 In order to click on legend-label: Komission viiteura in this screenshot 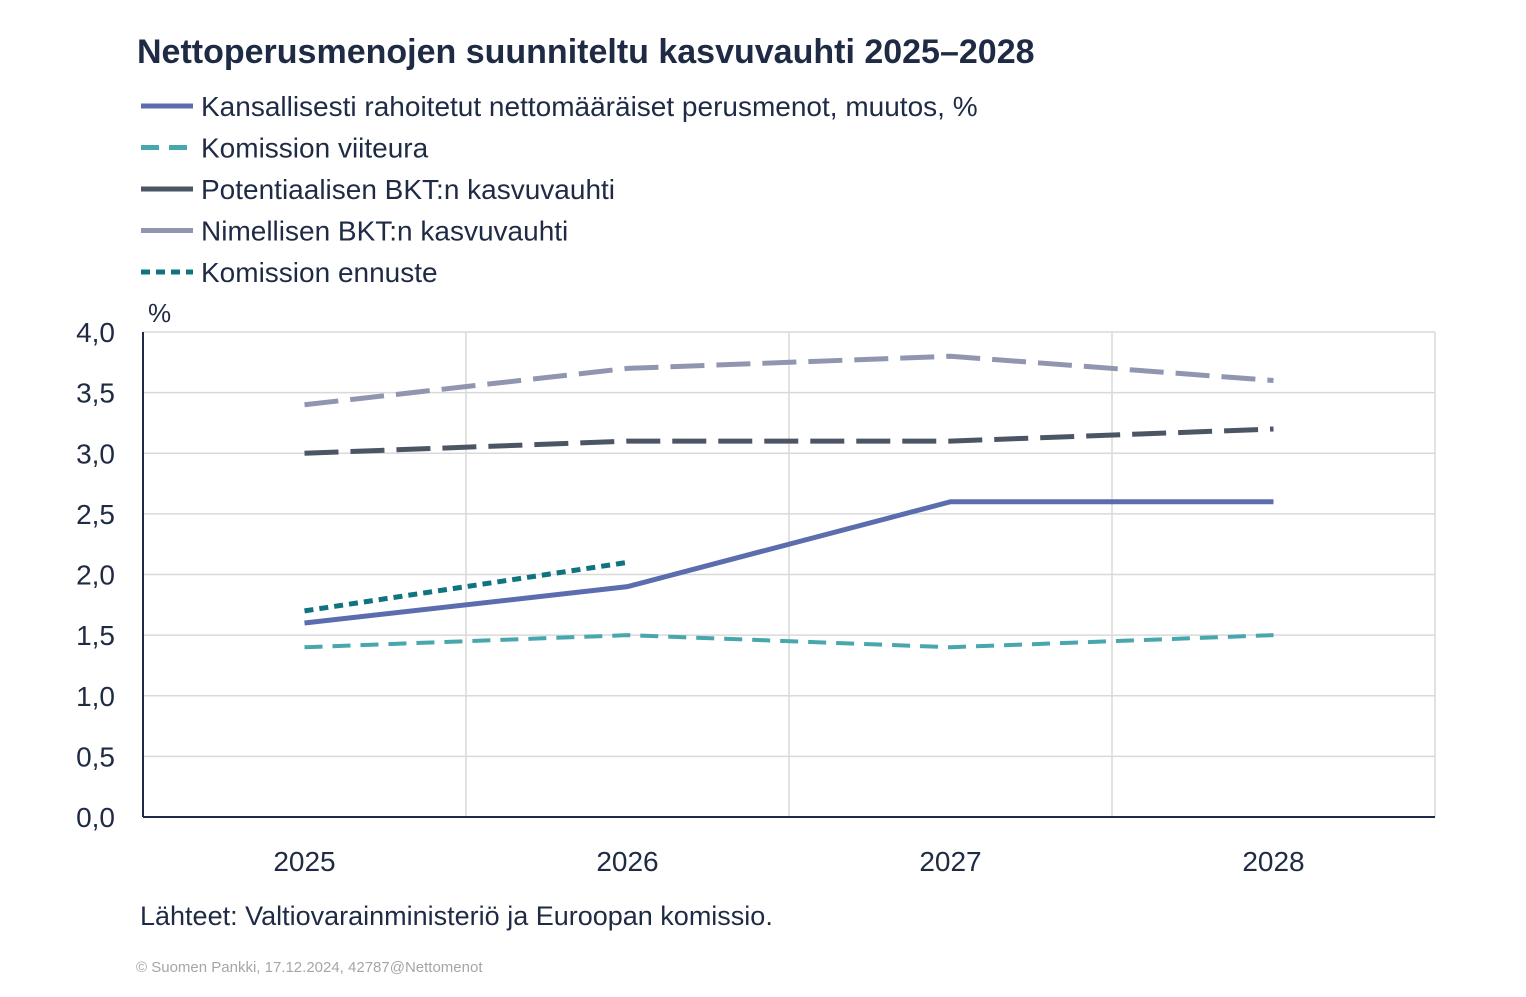, I will do `click(315, 148)`.